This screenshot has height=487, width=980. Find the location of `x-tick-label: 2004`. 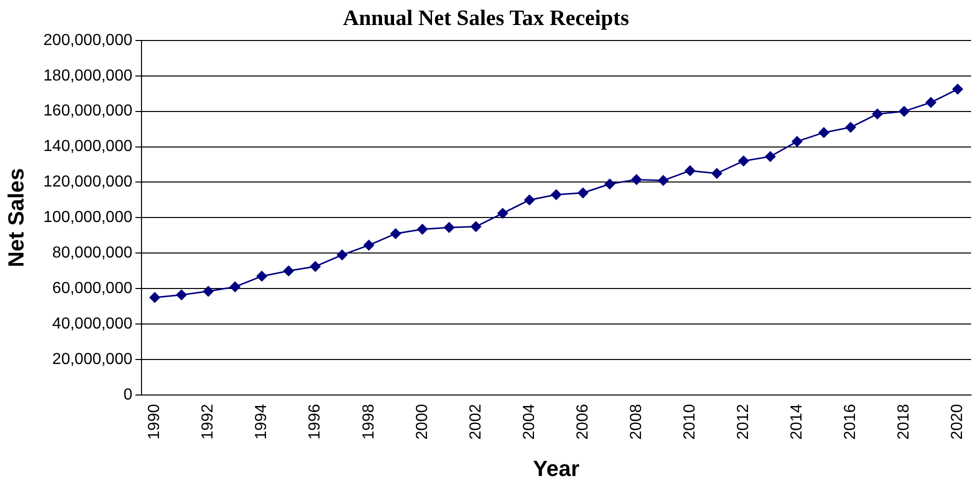

x-tick-label: 2004 is located at coordinates (529, 422).